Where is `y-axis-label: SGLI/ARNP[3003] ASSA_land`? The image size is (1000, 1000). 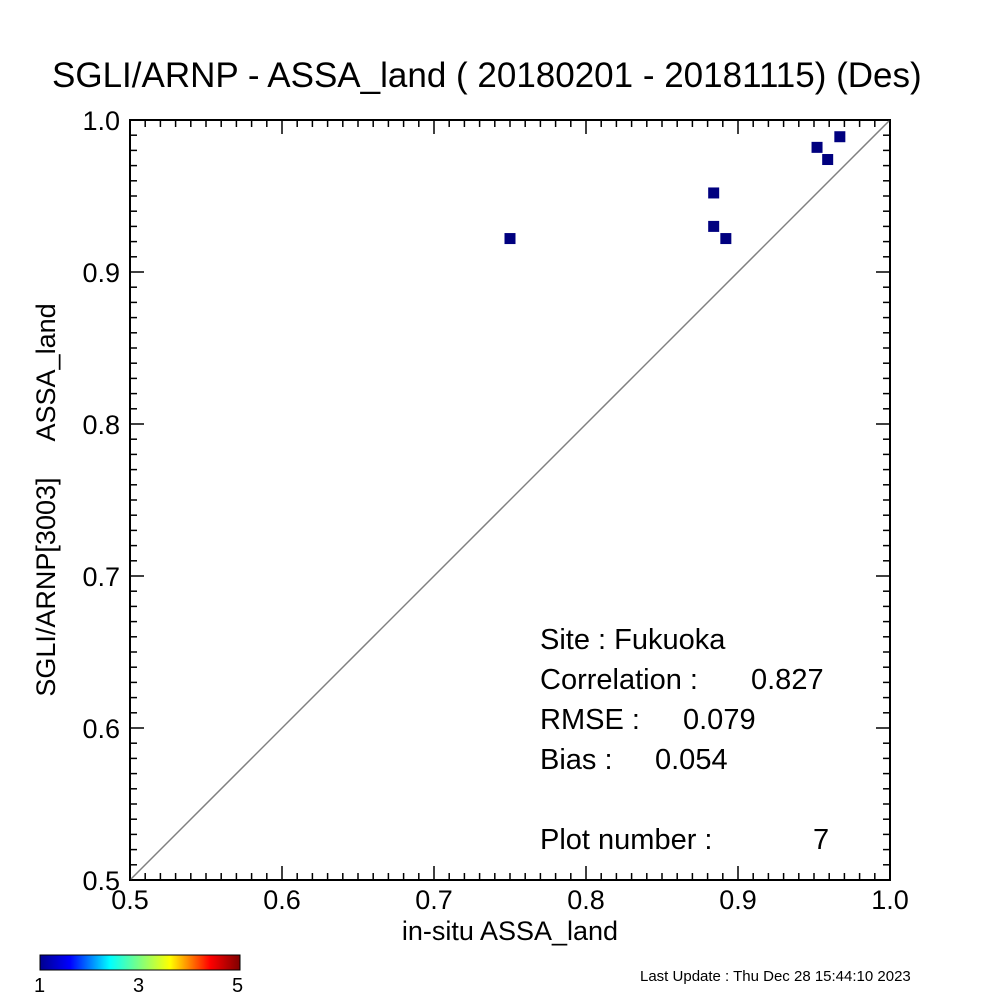 y-axis-label: SGLI/ARNP[3003] ASSA_land is located at coordinates (46, 499).